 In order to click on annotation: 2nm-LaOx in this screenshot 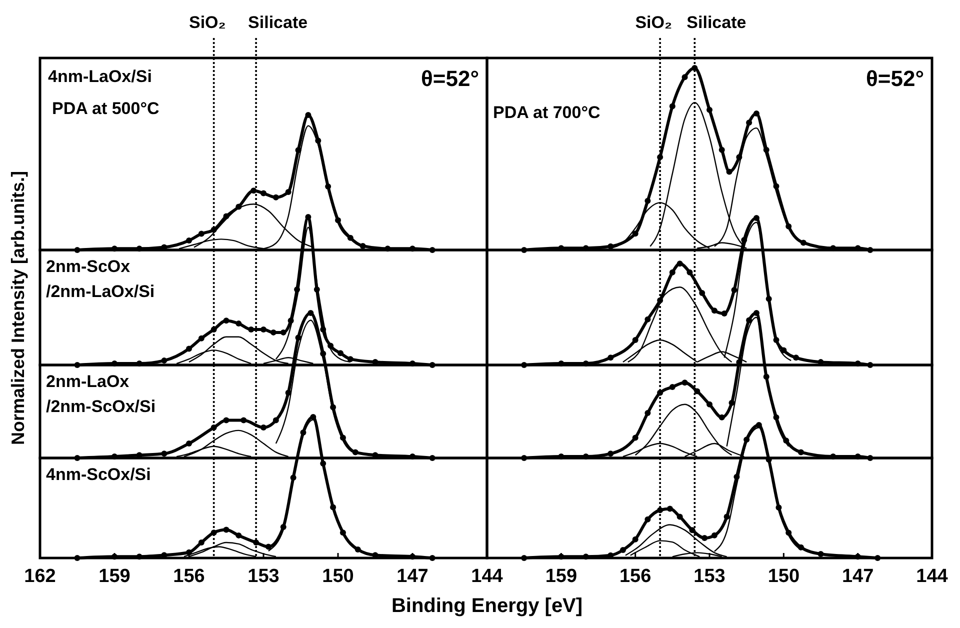, I will do `click(88, 381)`.